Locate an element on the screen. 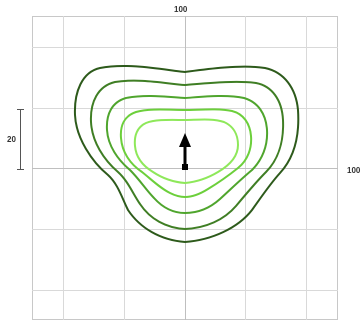 This screenshot has width=360, height=322. arrow-up-icon is located at coordinates (185, 151).